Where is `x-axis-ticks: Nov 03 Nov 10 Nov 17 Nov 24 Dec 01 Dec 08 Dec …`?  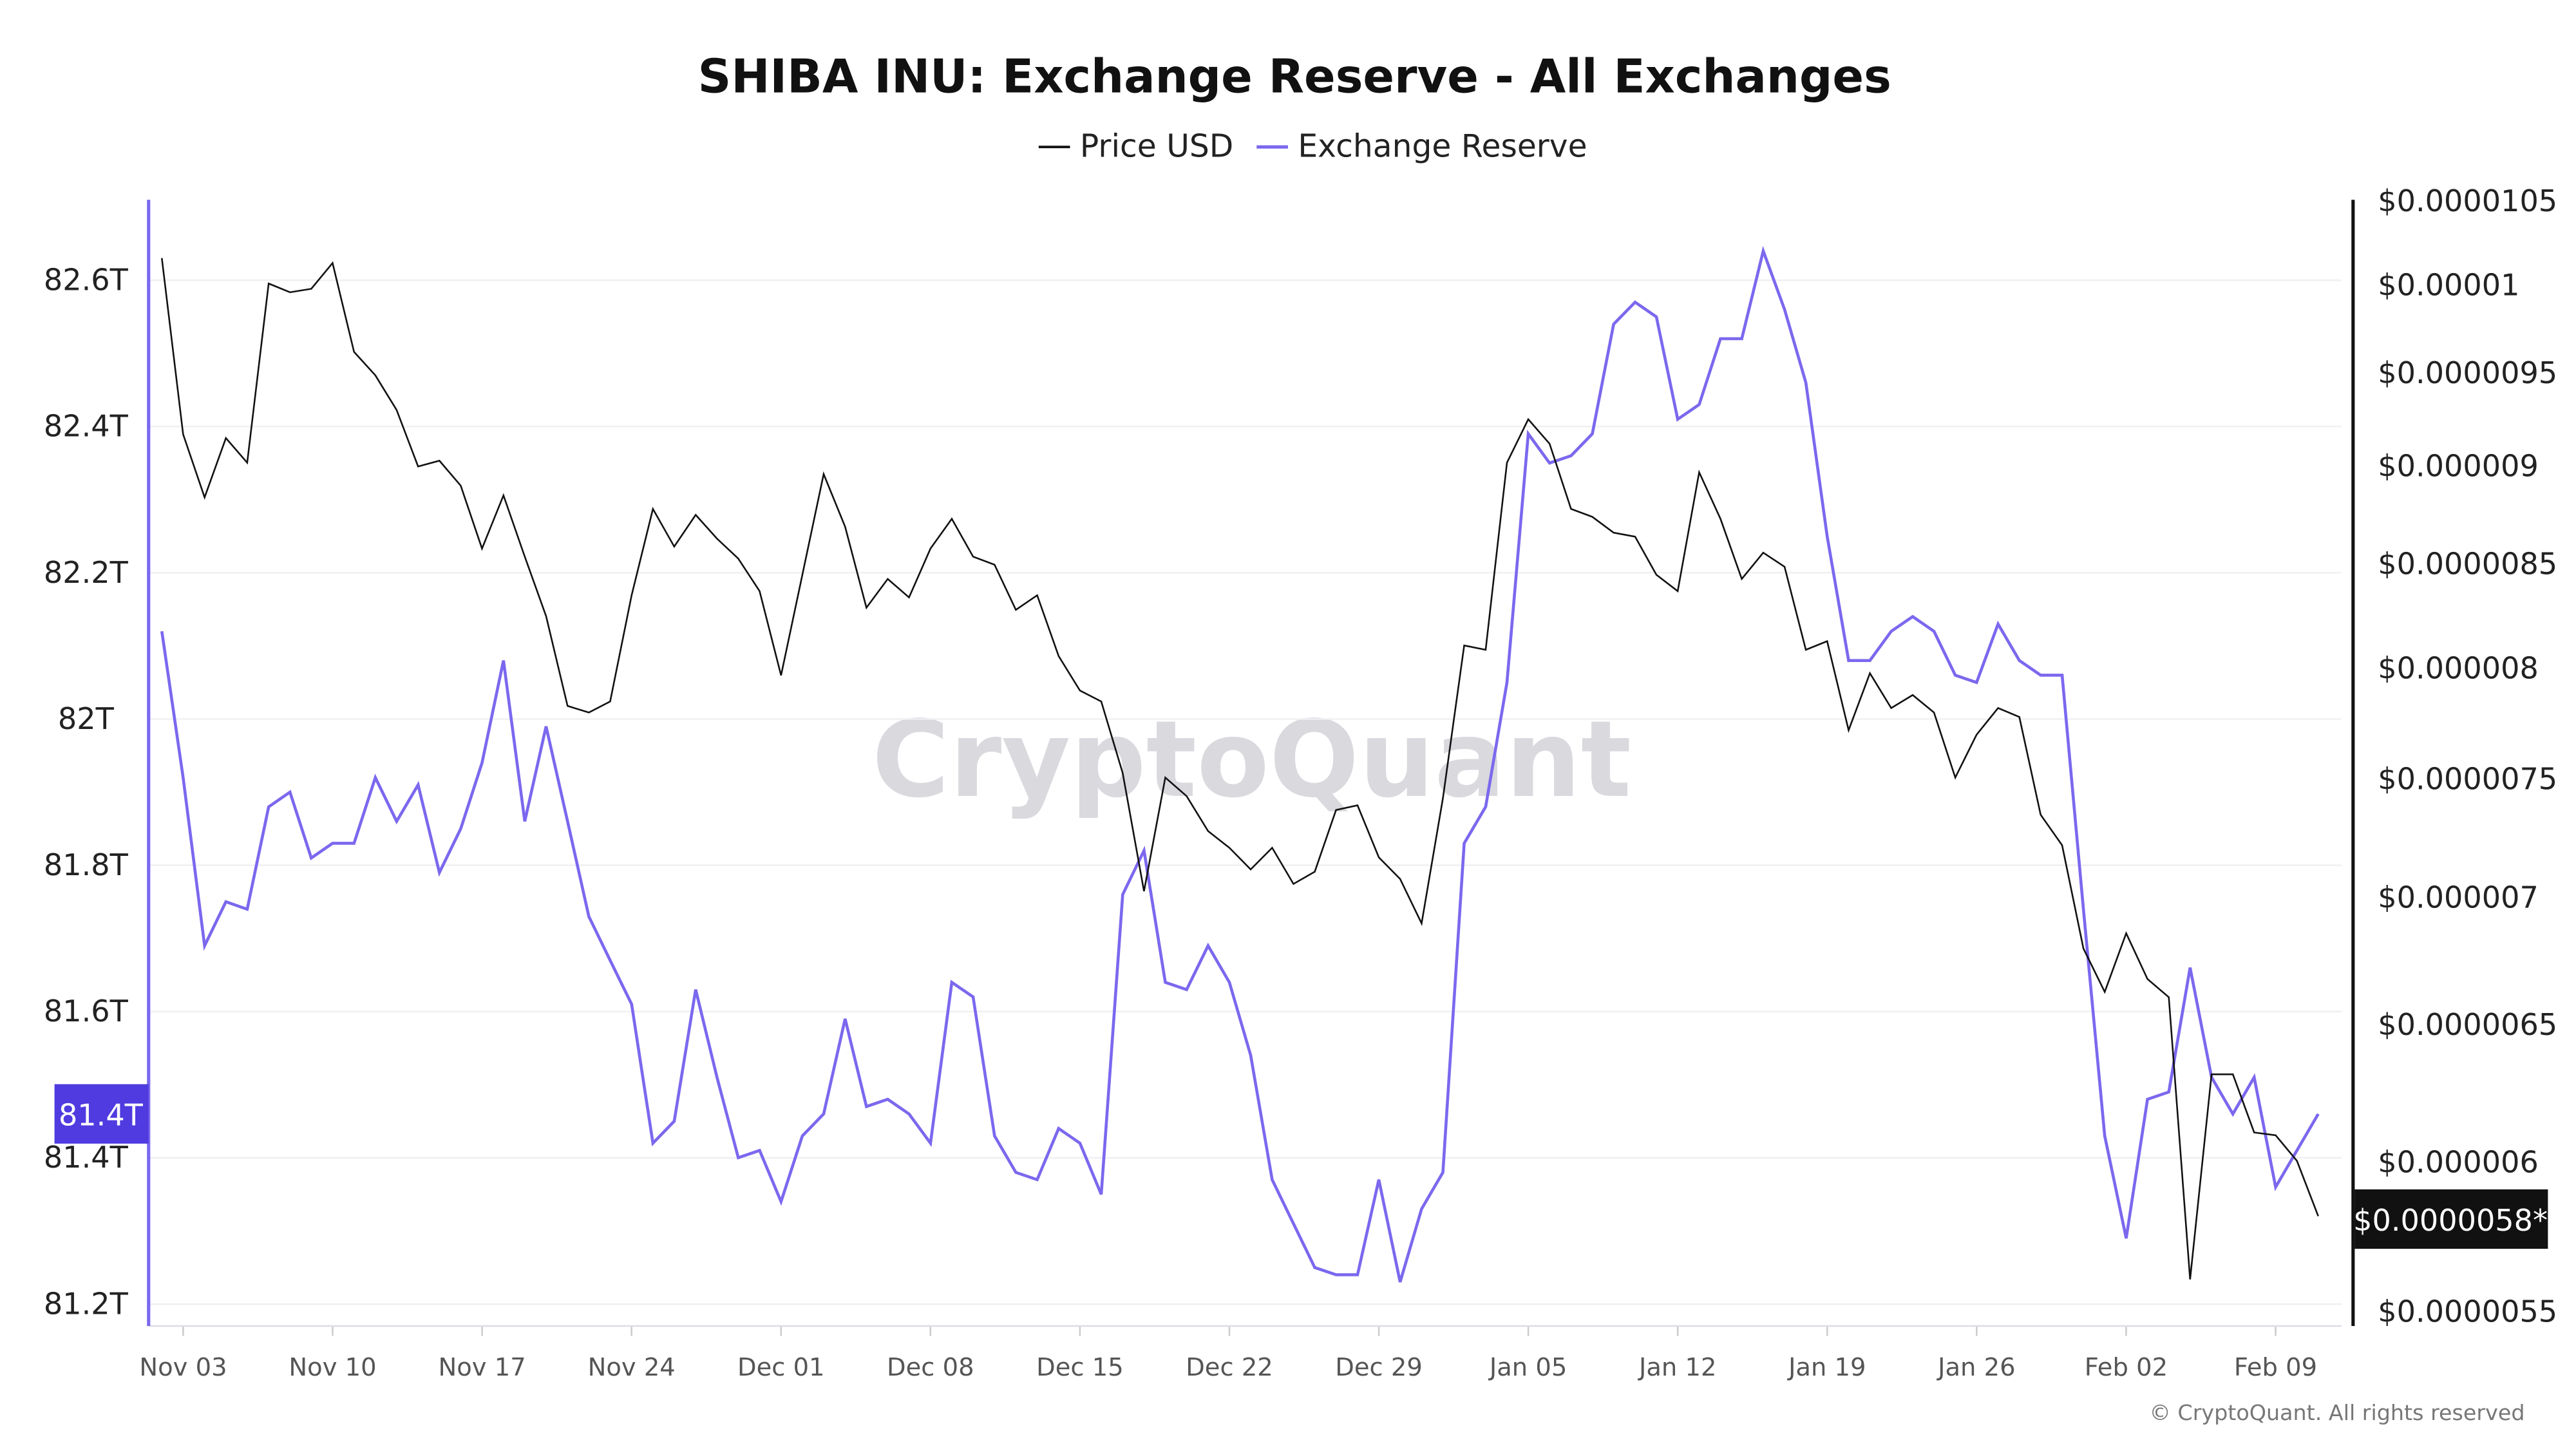 x-axis-ticks: Nov 03 Nov 10 Nov 17 Nov 24 Dec 01 Dec 08 Dec … is located at coordinates (1228, 1353).